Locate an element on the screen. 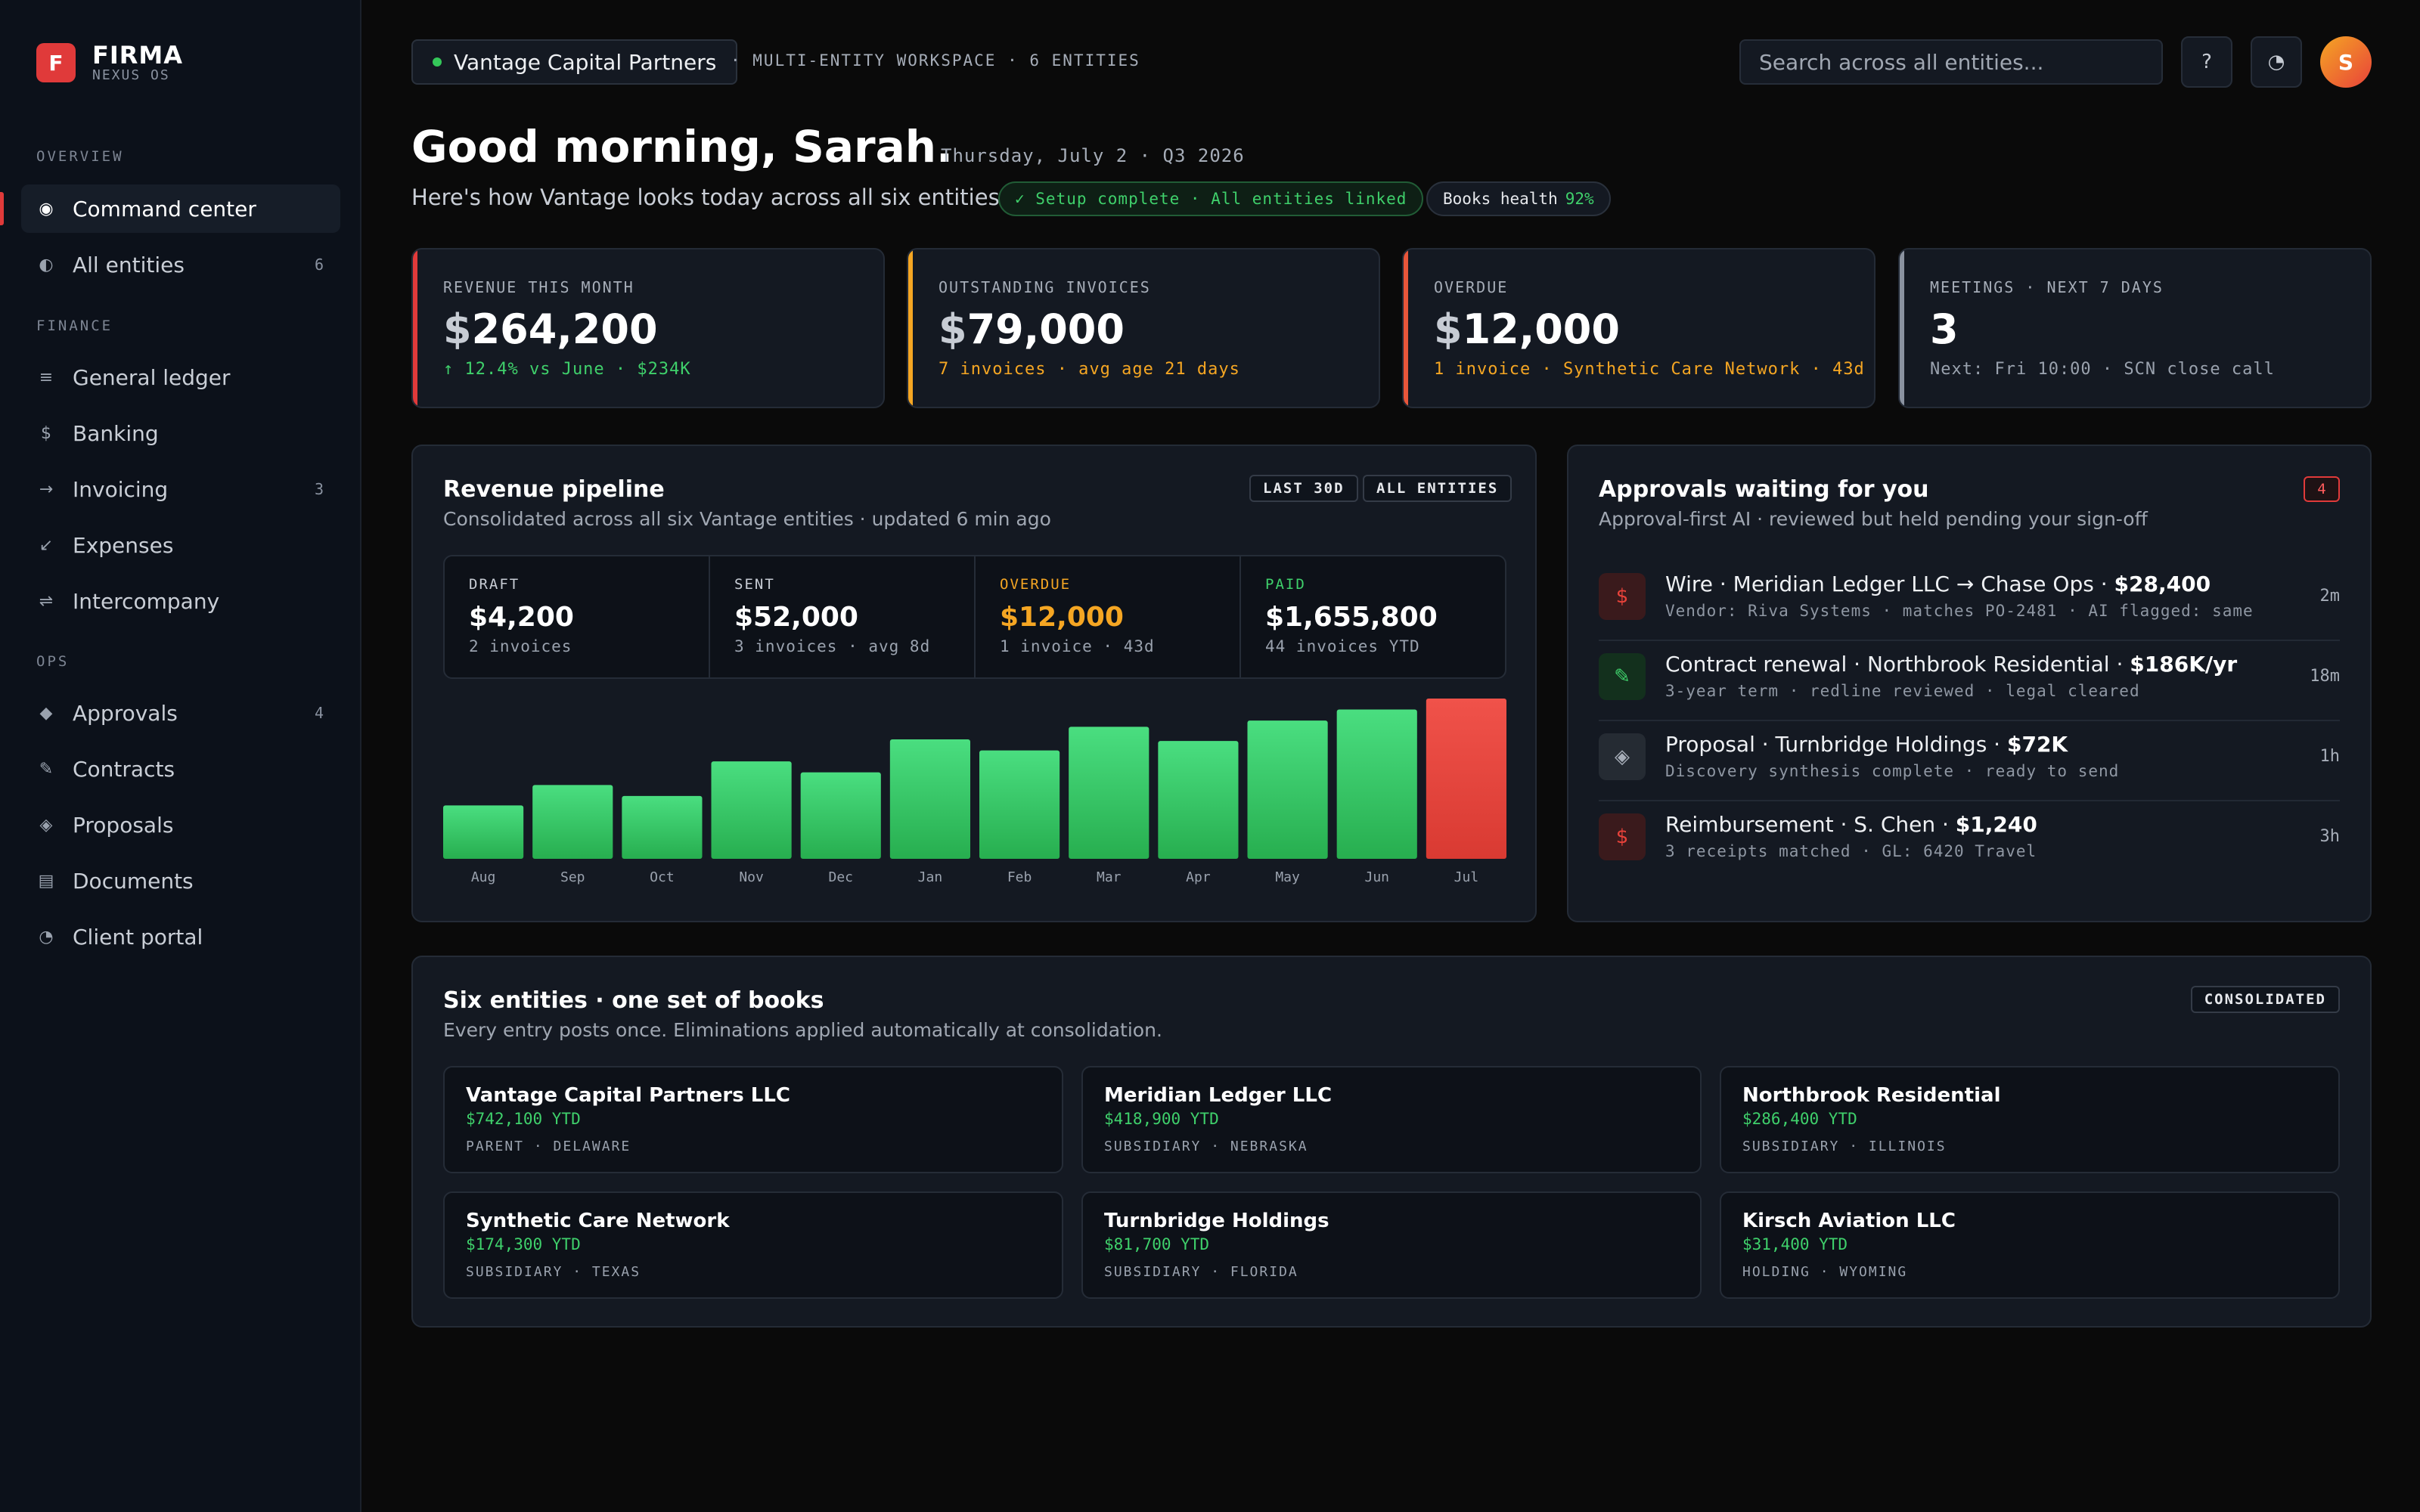 The height and width of the screenshot is (1512, 2420). sidebar-item-contracts: ✎ Contracts is located at coordinates (180, 769).